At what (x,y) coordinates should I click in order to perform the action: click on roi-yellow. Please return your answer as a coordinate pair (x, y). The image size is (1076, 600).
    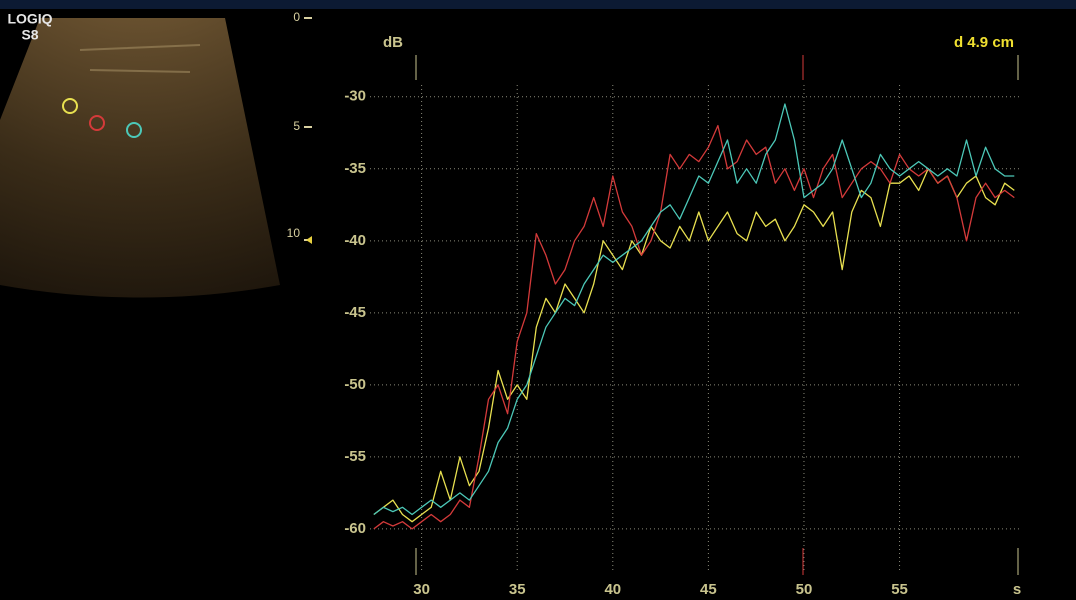
    Looking at the image, I should click on (70, 106).